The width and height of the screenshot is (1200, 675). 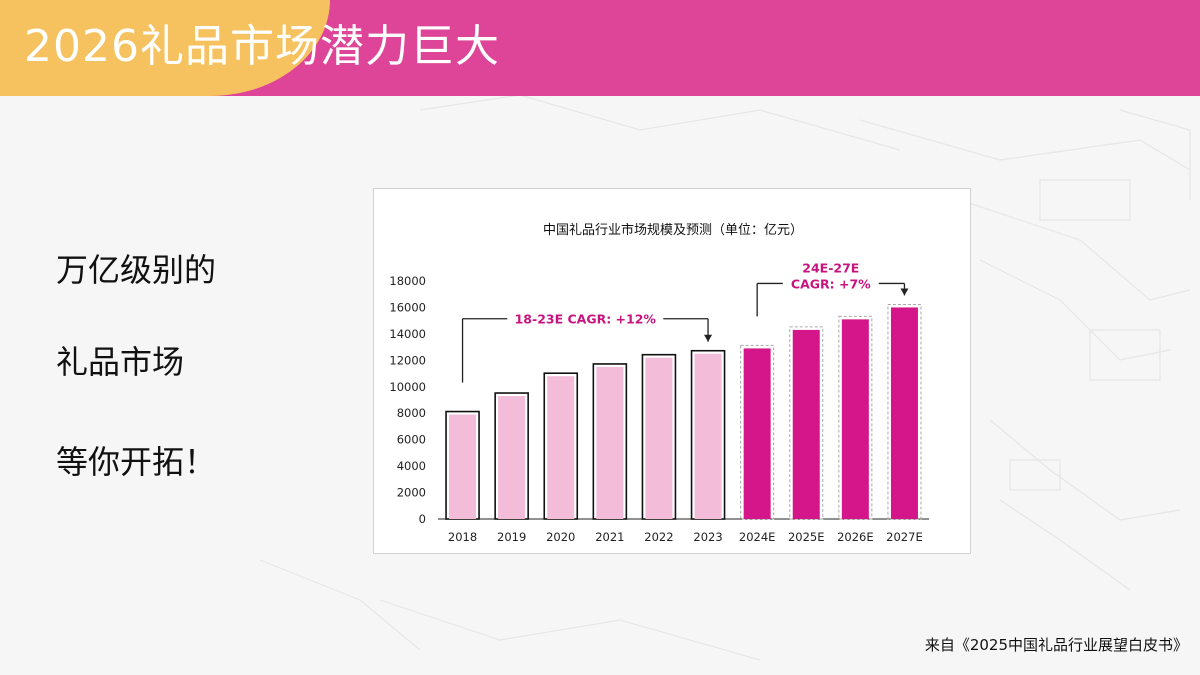 I want to click on y-tick-label: 10000, so click(x=407, y=387).